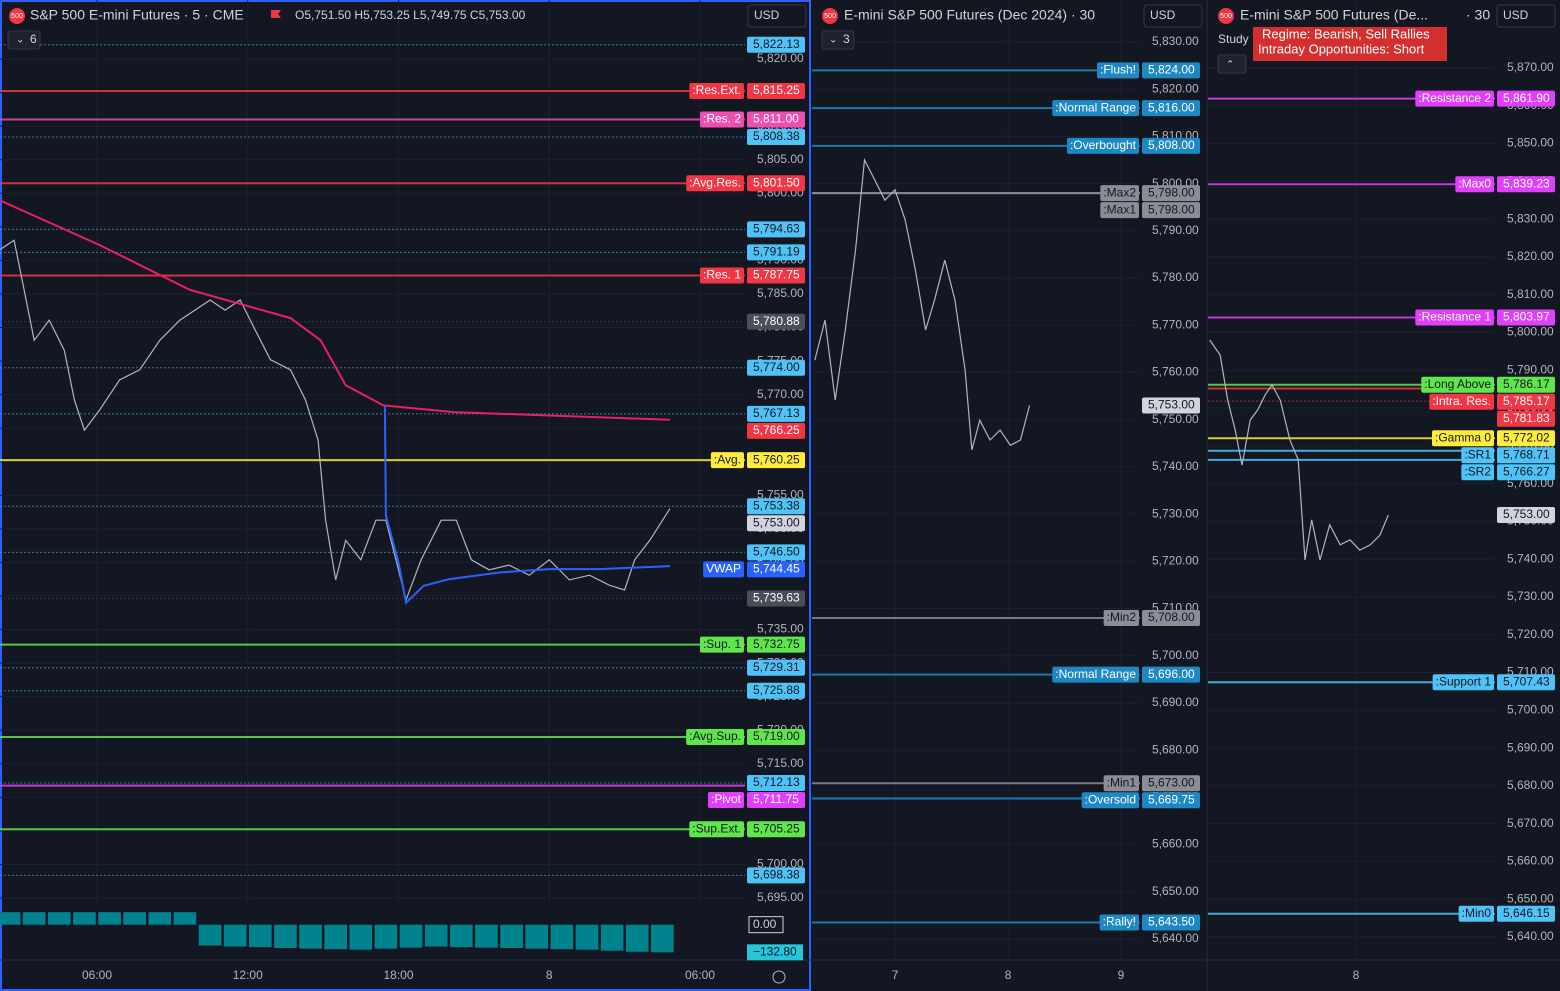 This screenshot has width=1560, height=991. Describe the element at coordinates (1121, 975) in the screenshot. I see `x-tick-label: 9` at that location.